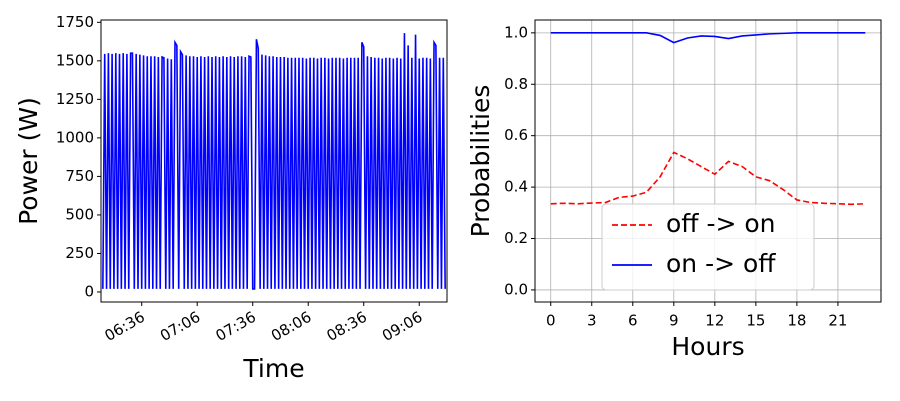 Image resolution: width=900 pixels, height=401 pixels. What do you see at coordinates (79, 176) in the screenshot?
I see `y-tick-label: 750` at bounding box center [79, 176].